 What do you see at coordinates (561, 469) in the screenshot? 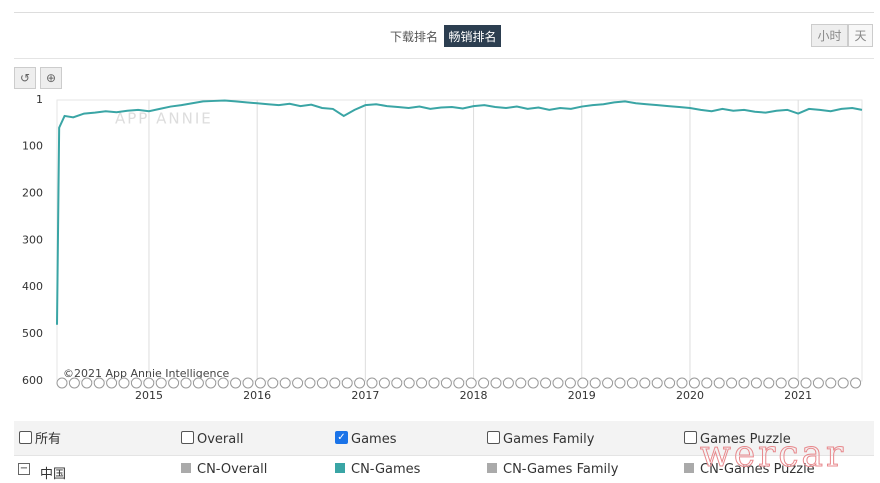
I see `legend-label: CN-Games Family` at bounding box center [561, 469].